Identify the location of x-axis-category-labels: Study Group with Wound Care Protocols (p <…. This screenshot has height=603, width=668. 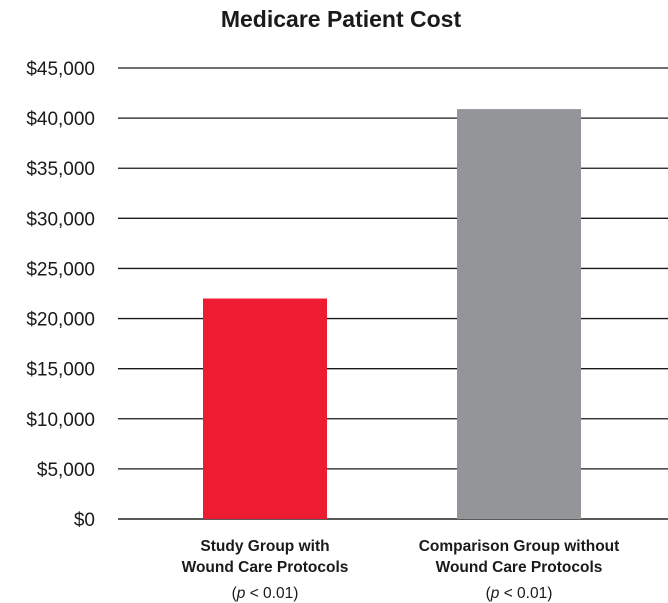
(401, 570).